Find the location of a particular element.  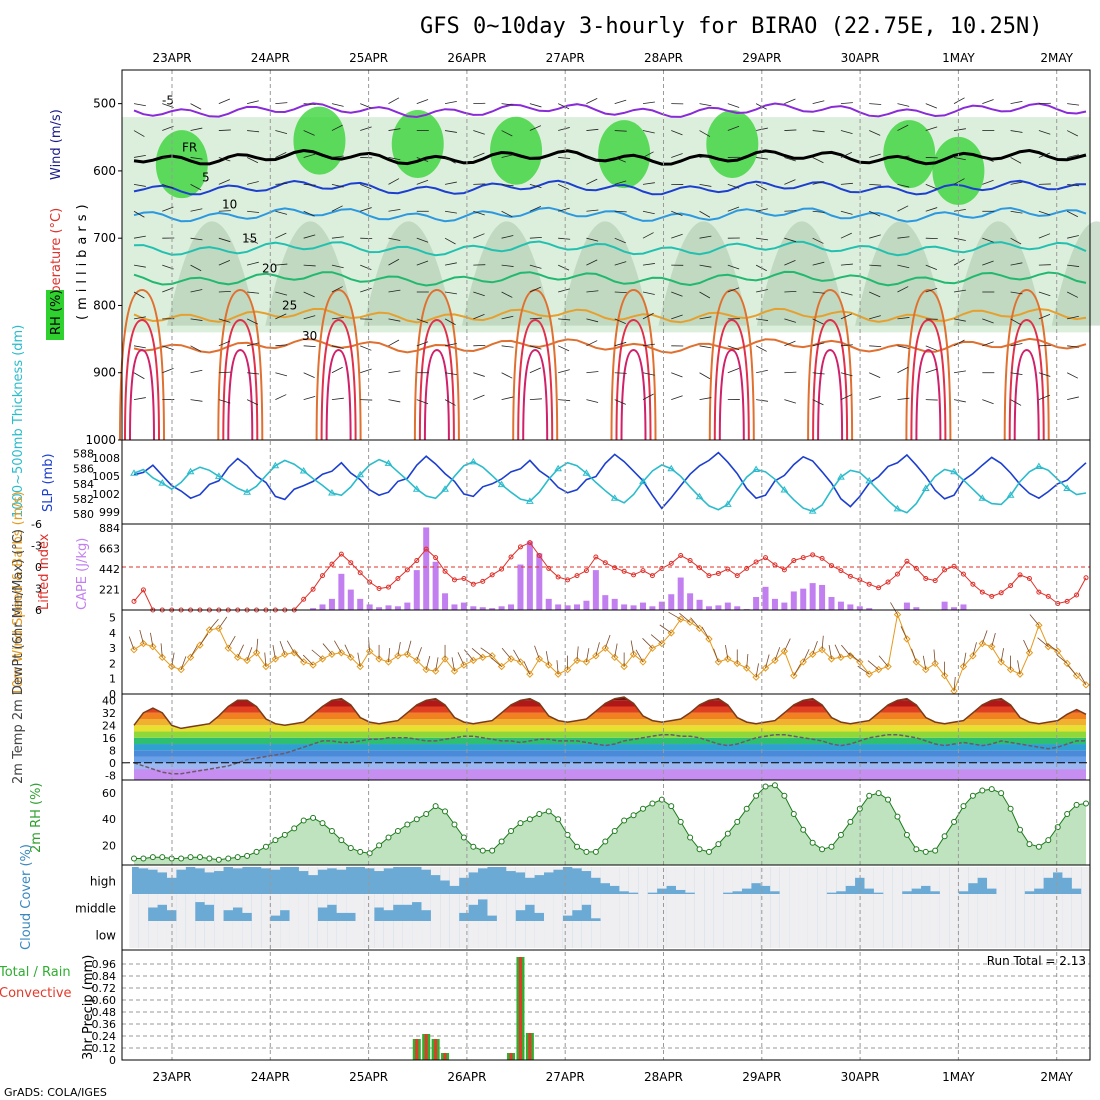

panel-frame-precip is located at coordinates (606, 1005).